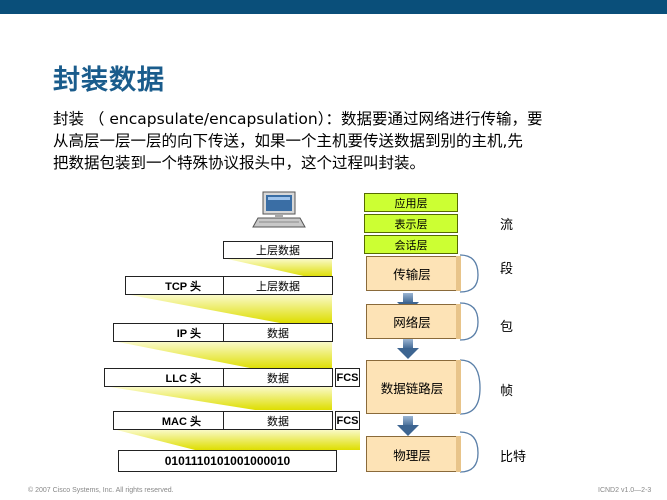 This screenshot has height=500, width=667. What do you see at coordinates (228, 308) in the screenshot?
I see `projection-tcp-to-ip` at bounding box center [228, 308].